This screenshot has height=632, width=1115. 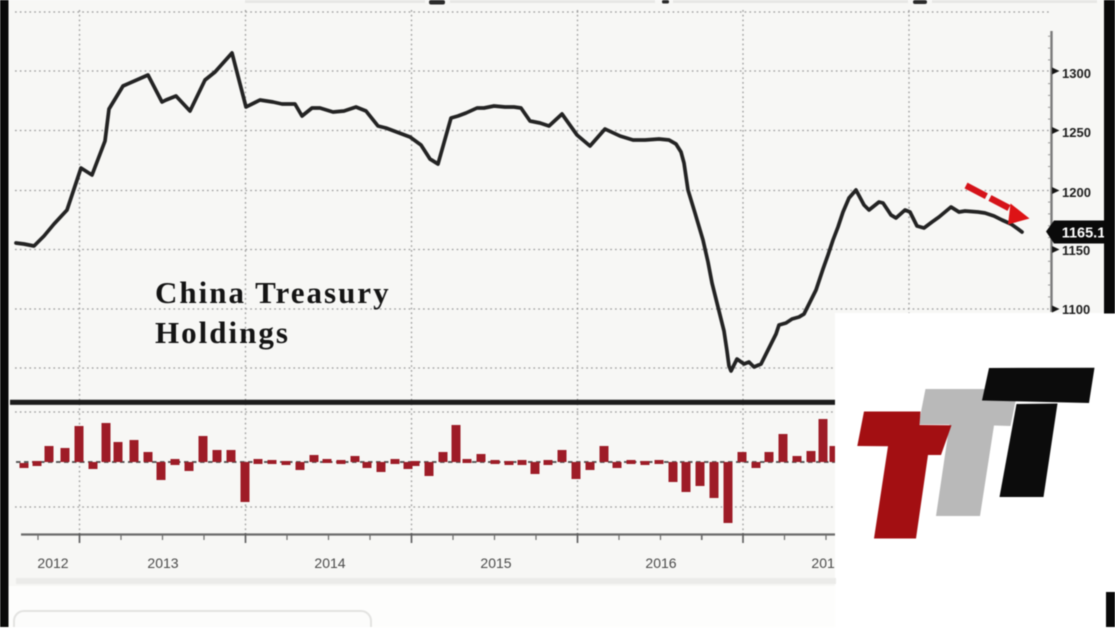 What do you see at coordinates (52, 563) in the screenshot?
I see `svg-text: 2012` at bounding box center [52, 563].